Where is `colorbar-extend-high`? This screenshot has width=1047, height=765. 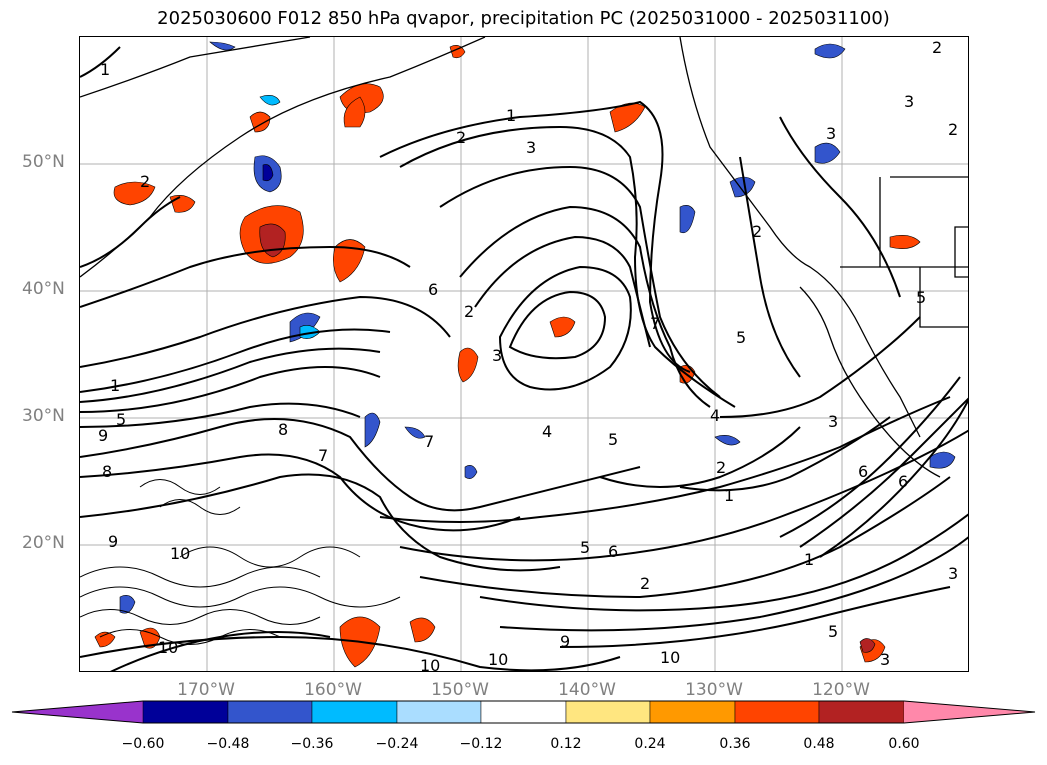 colorbar-extend-high is located at coordinates (969, 712).